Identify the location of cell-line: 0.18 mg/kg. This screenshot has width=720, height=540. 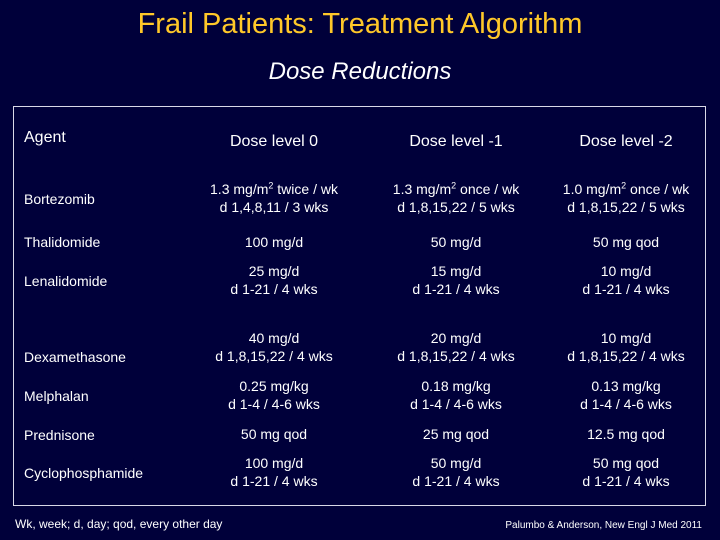
(456, 386).